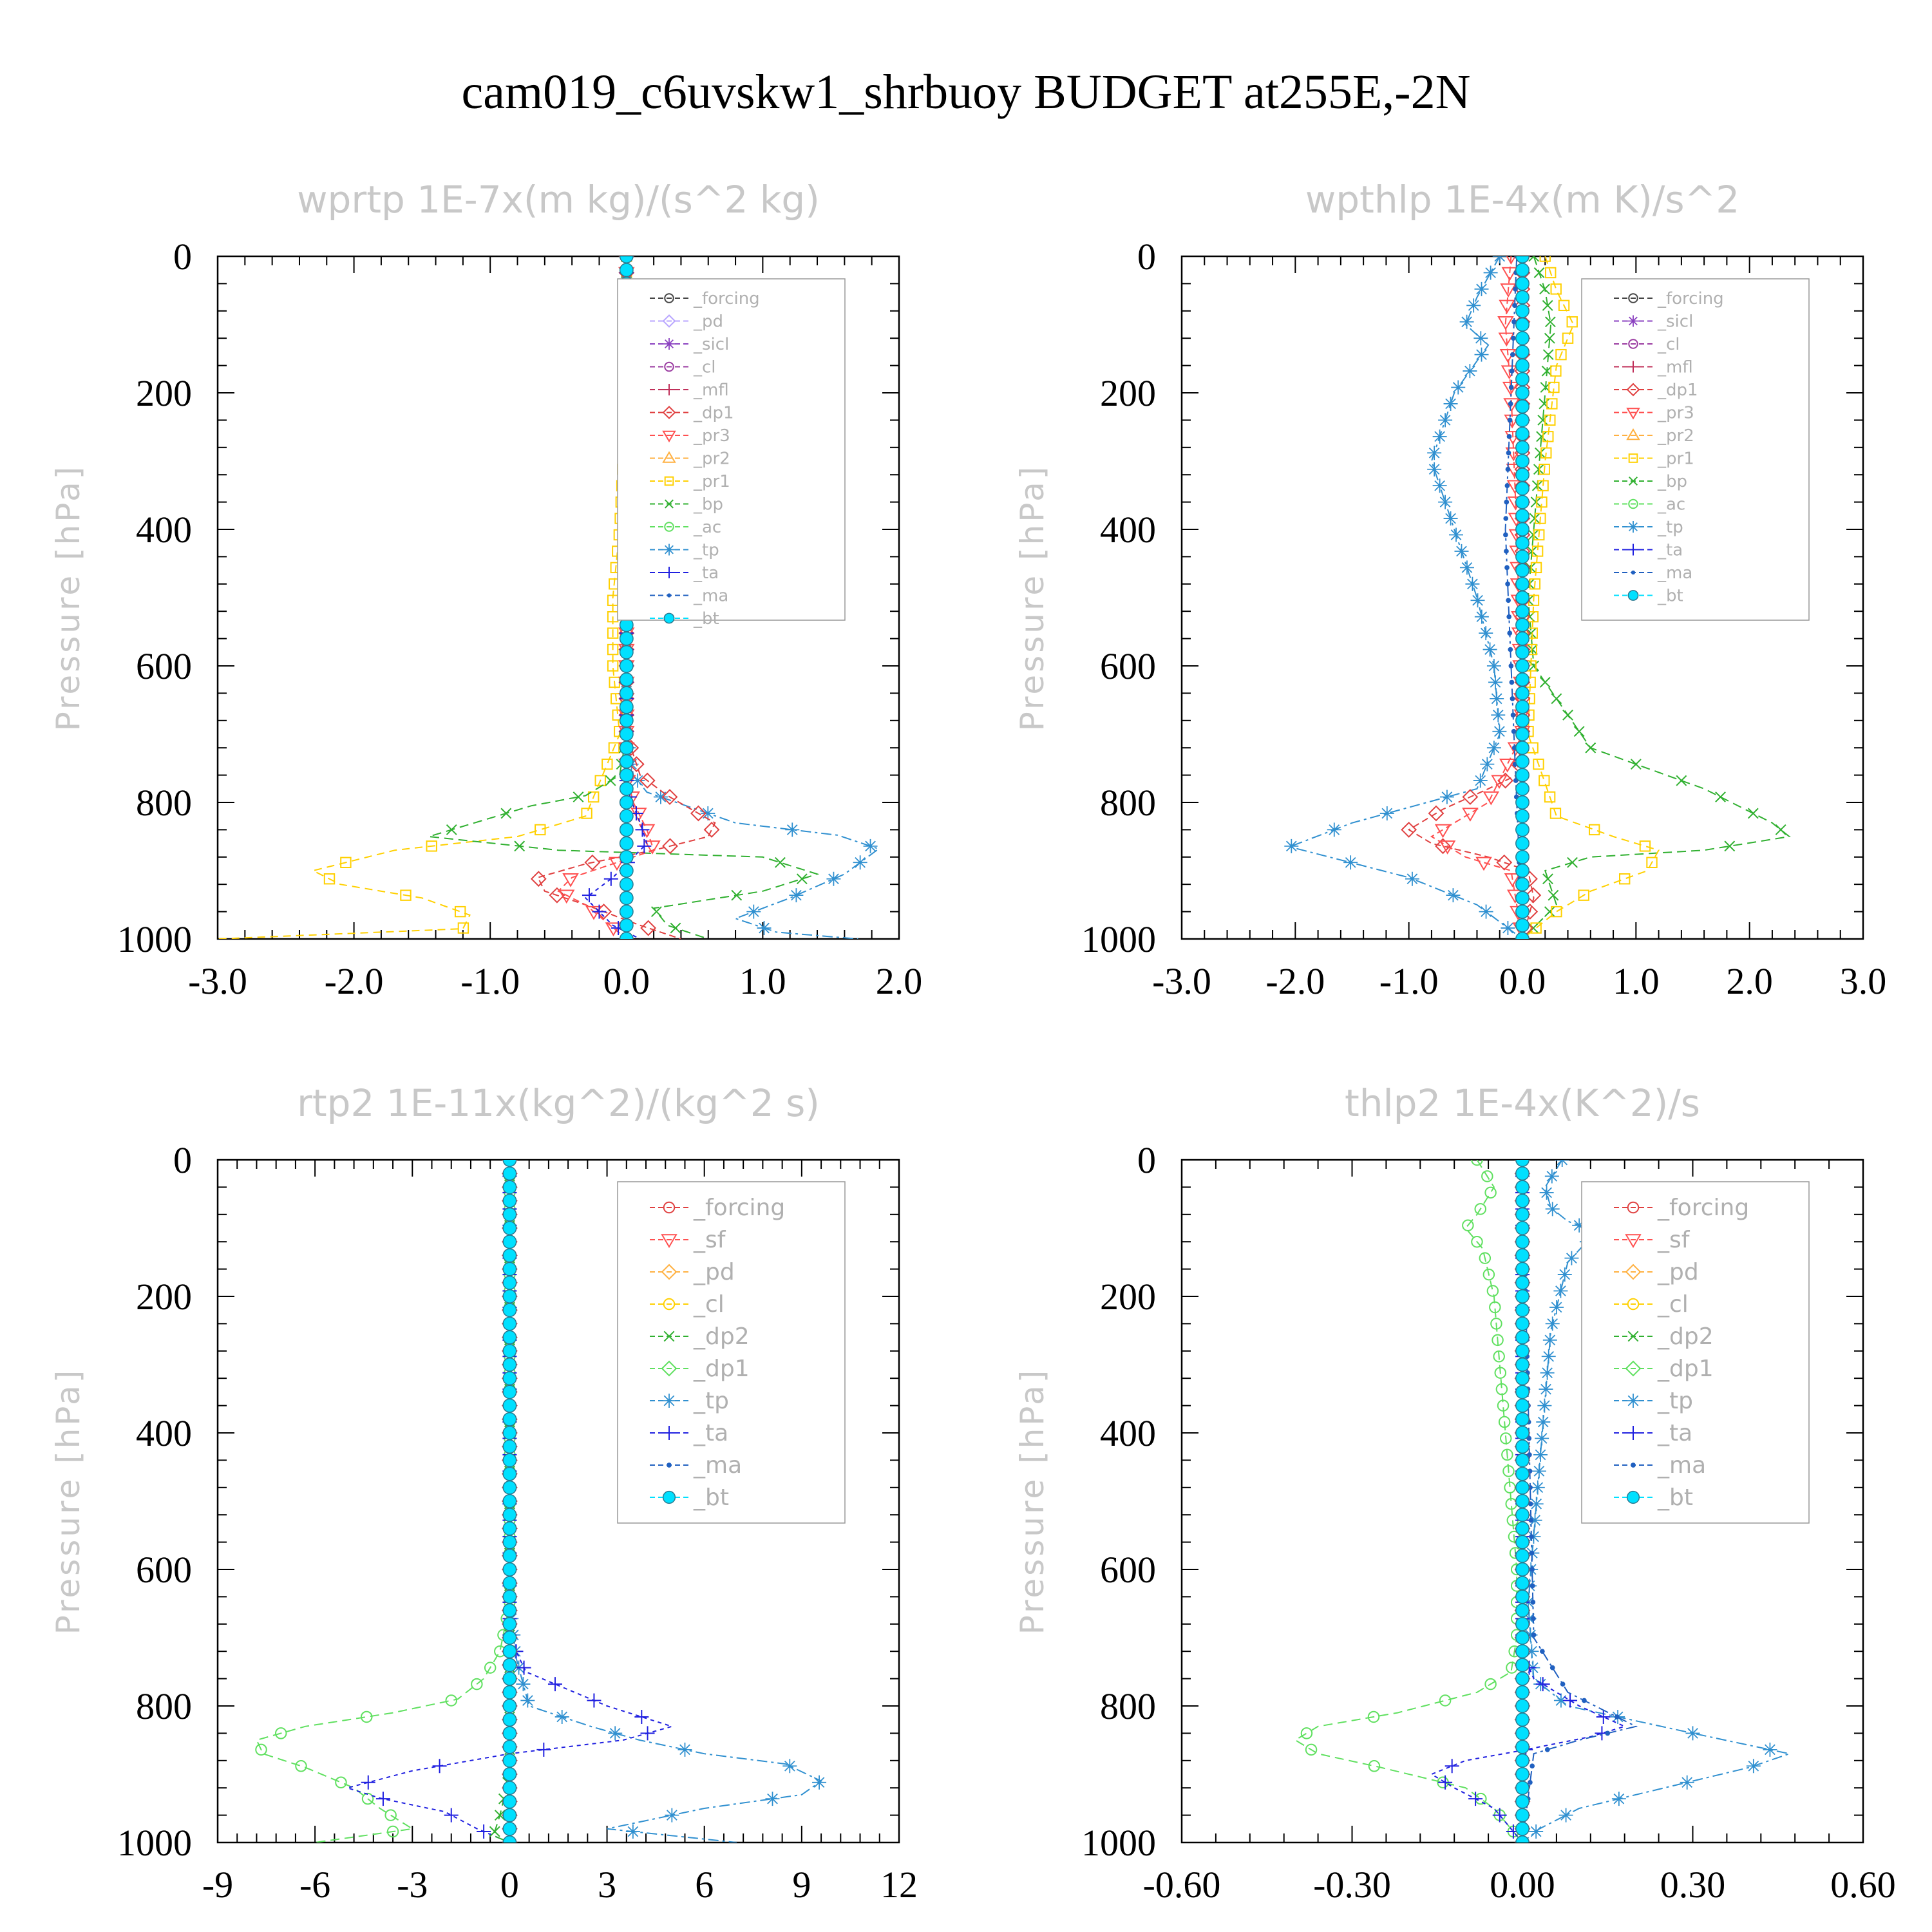 This screenshot has height=1932, width=1932. I want to click on legend-label: _pr3, so click(712, 436).